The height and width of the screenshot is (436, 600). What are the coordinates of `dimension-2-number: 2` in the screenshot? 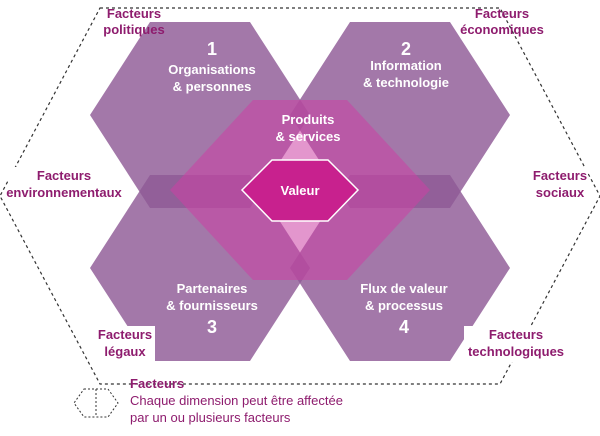 It's located at (406, 49).